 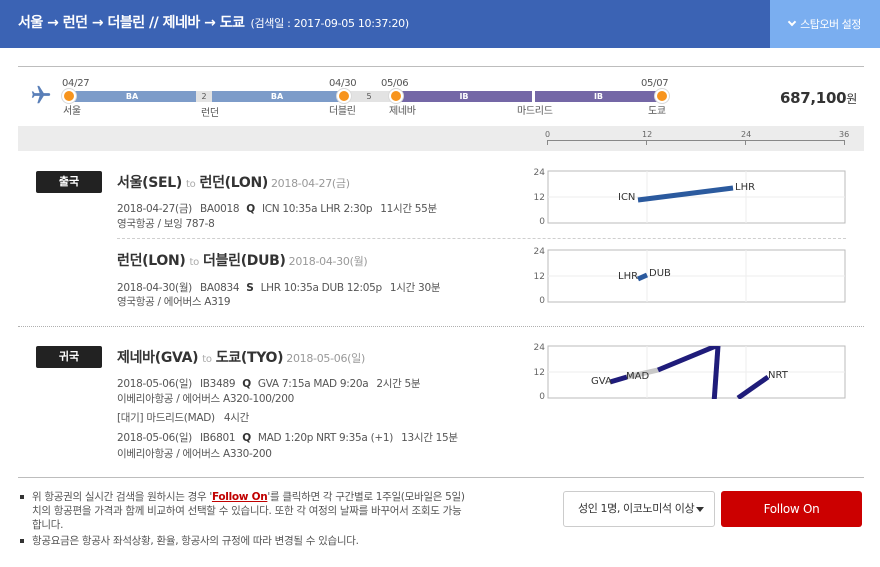 I want to click on city-label: 제네바, so click(x=402, y=111).